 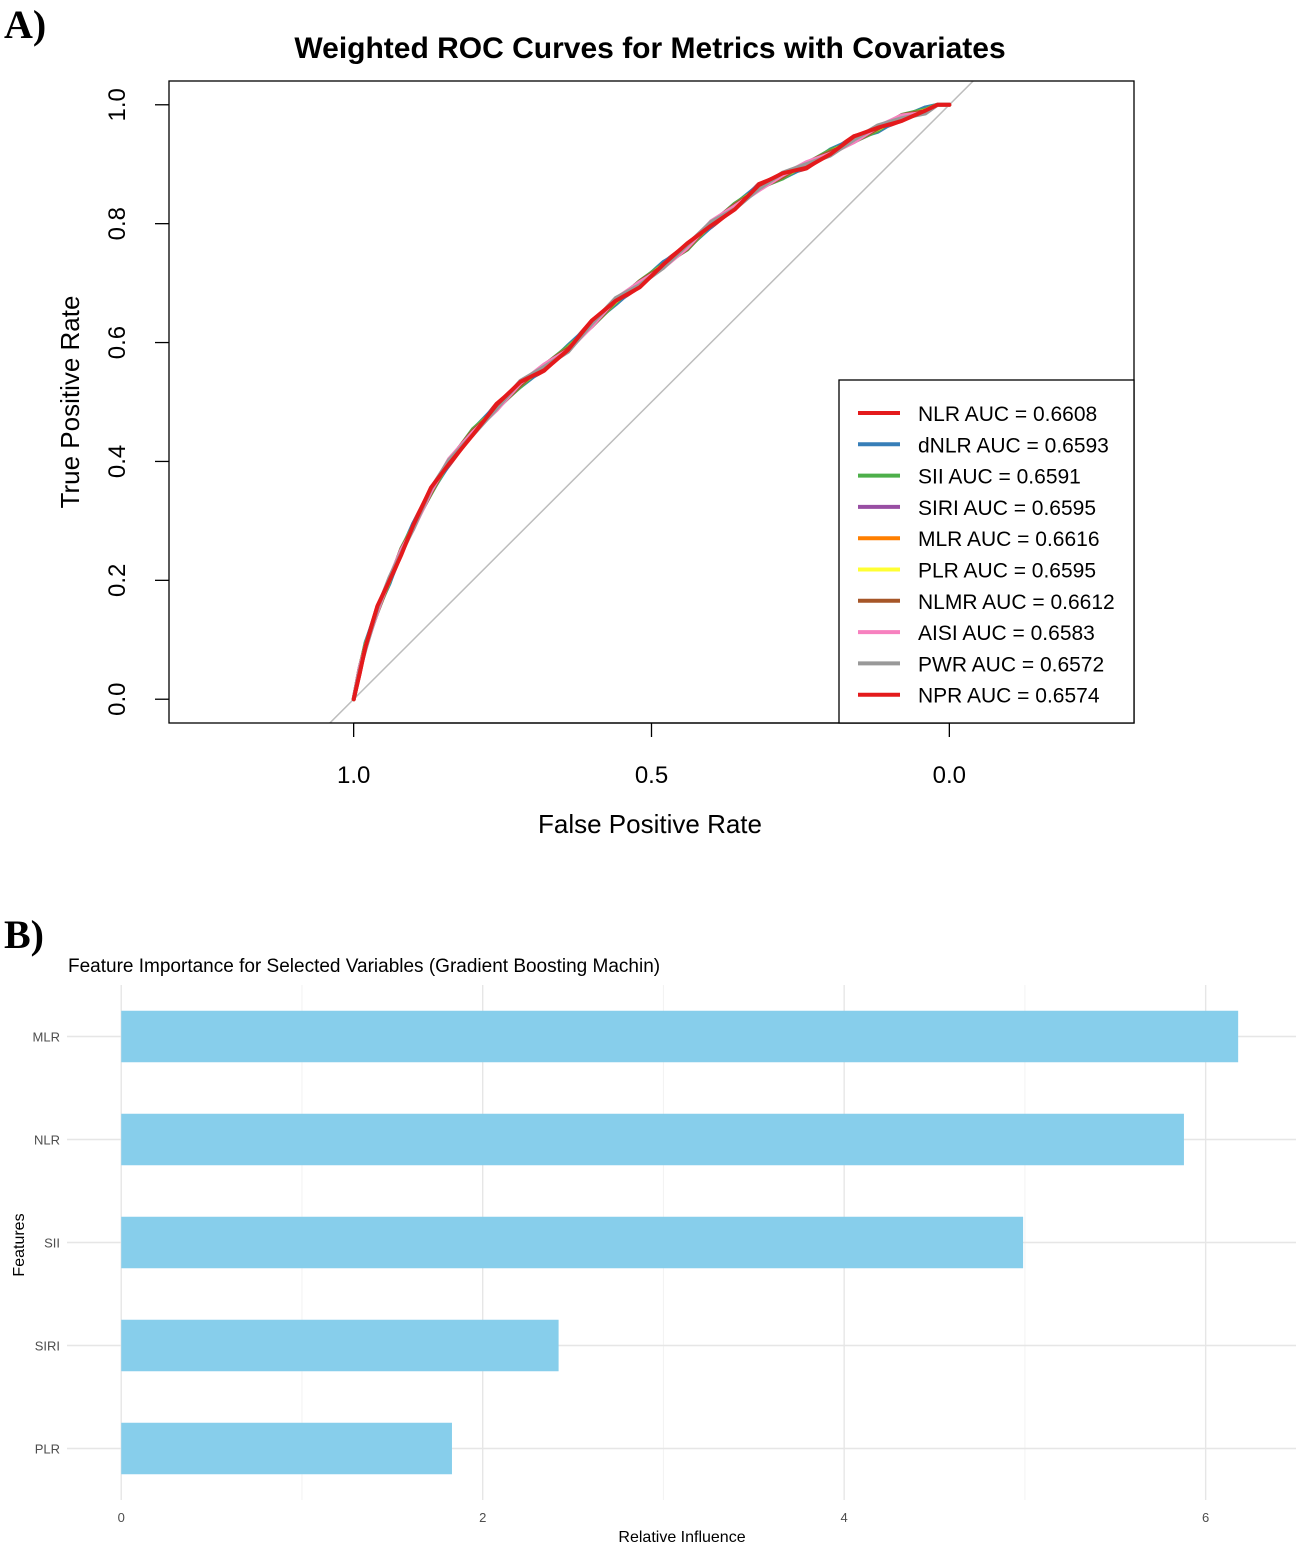 What do you see at coordinates (117, 104) in the screenshot?
I see `roc-y-tick-label: 1.0` at bounding box center [117, 104].